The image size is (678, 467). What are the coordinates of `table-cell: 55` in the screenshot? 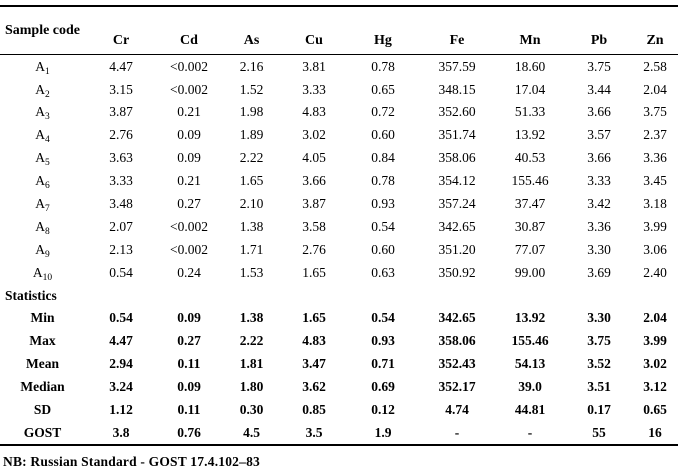 It's located at (599, 434).